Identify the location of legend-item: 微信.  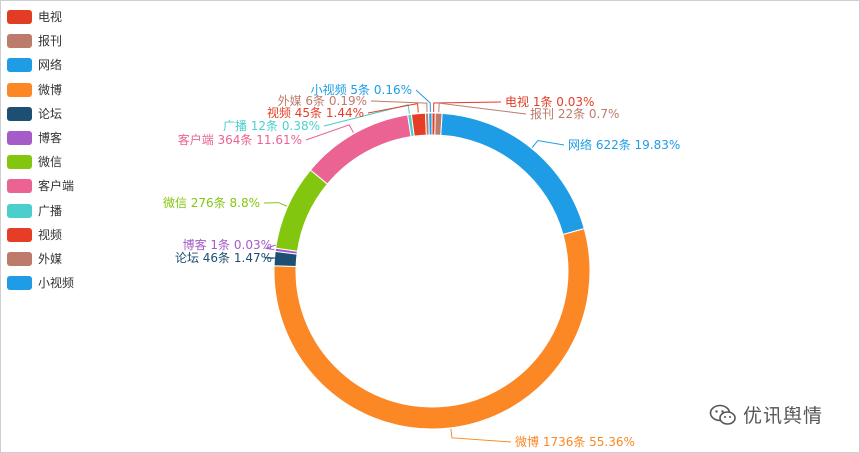
(40, 162).